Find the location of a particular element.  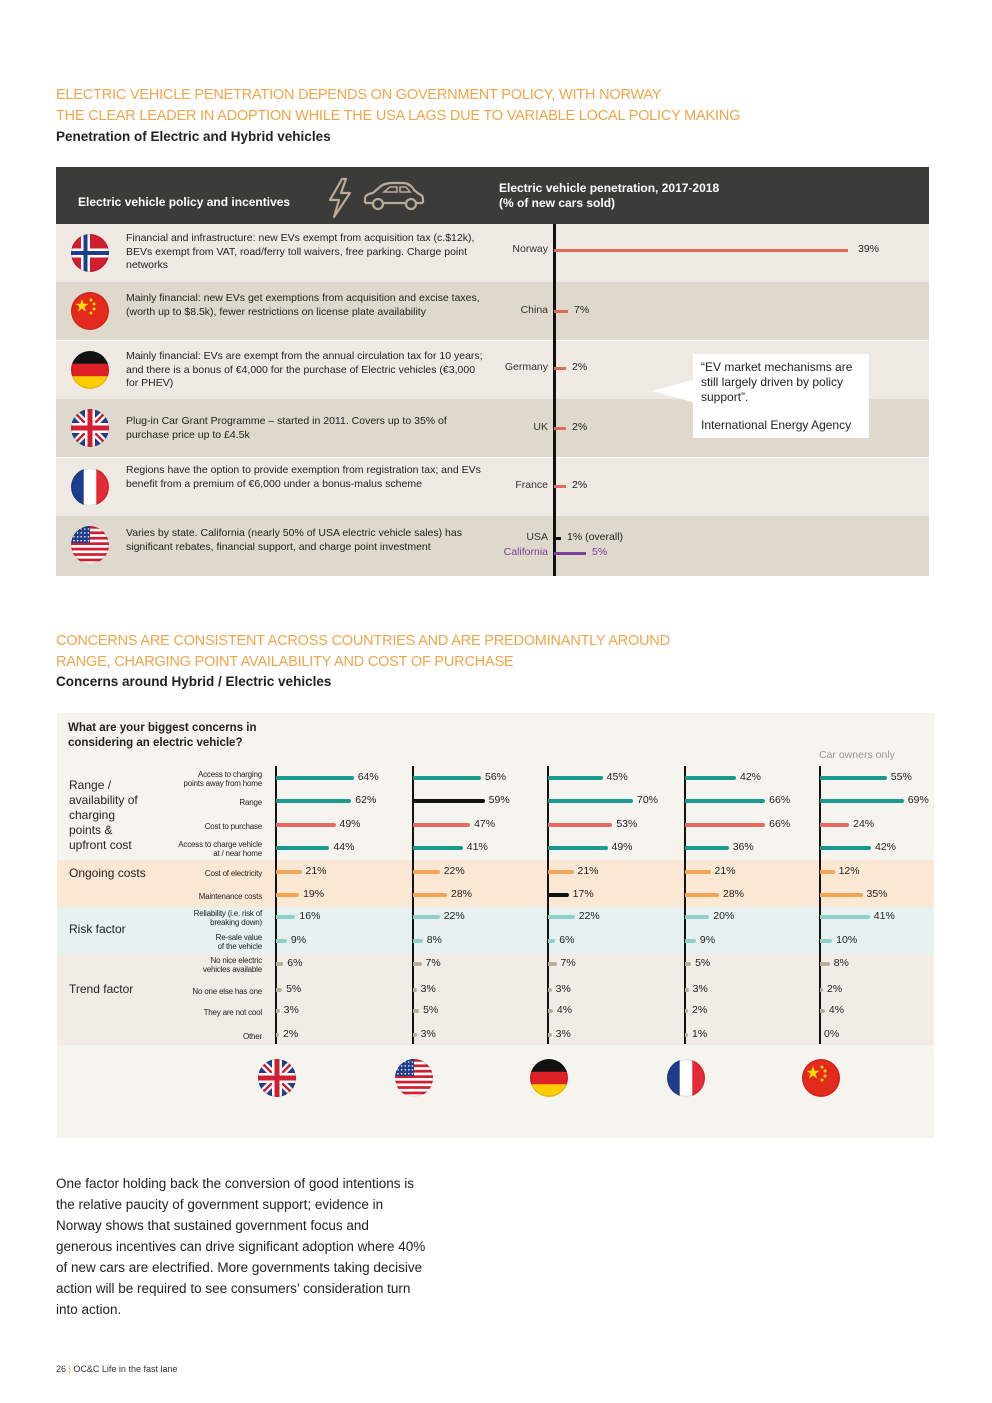

flag-norway-icon is located at coordinates (90, 253).